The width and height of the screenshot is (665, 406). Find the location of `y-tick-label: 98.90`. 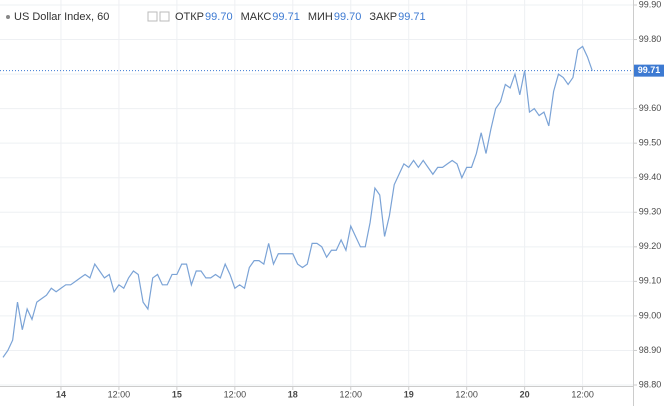

y-tick-label: 98.90 is located at coordinates (650, 350).